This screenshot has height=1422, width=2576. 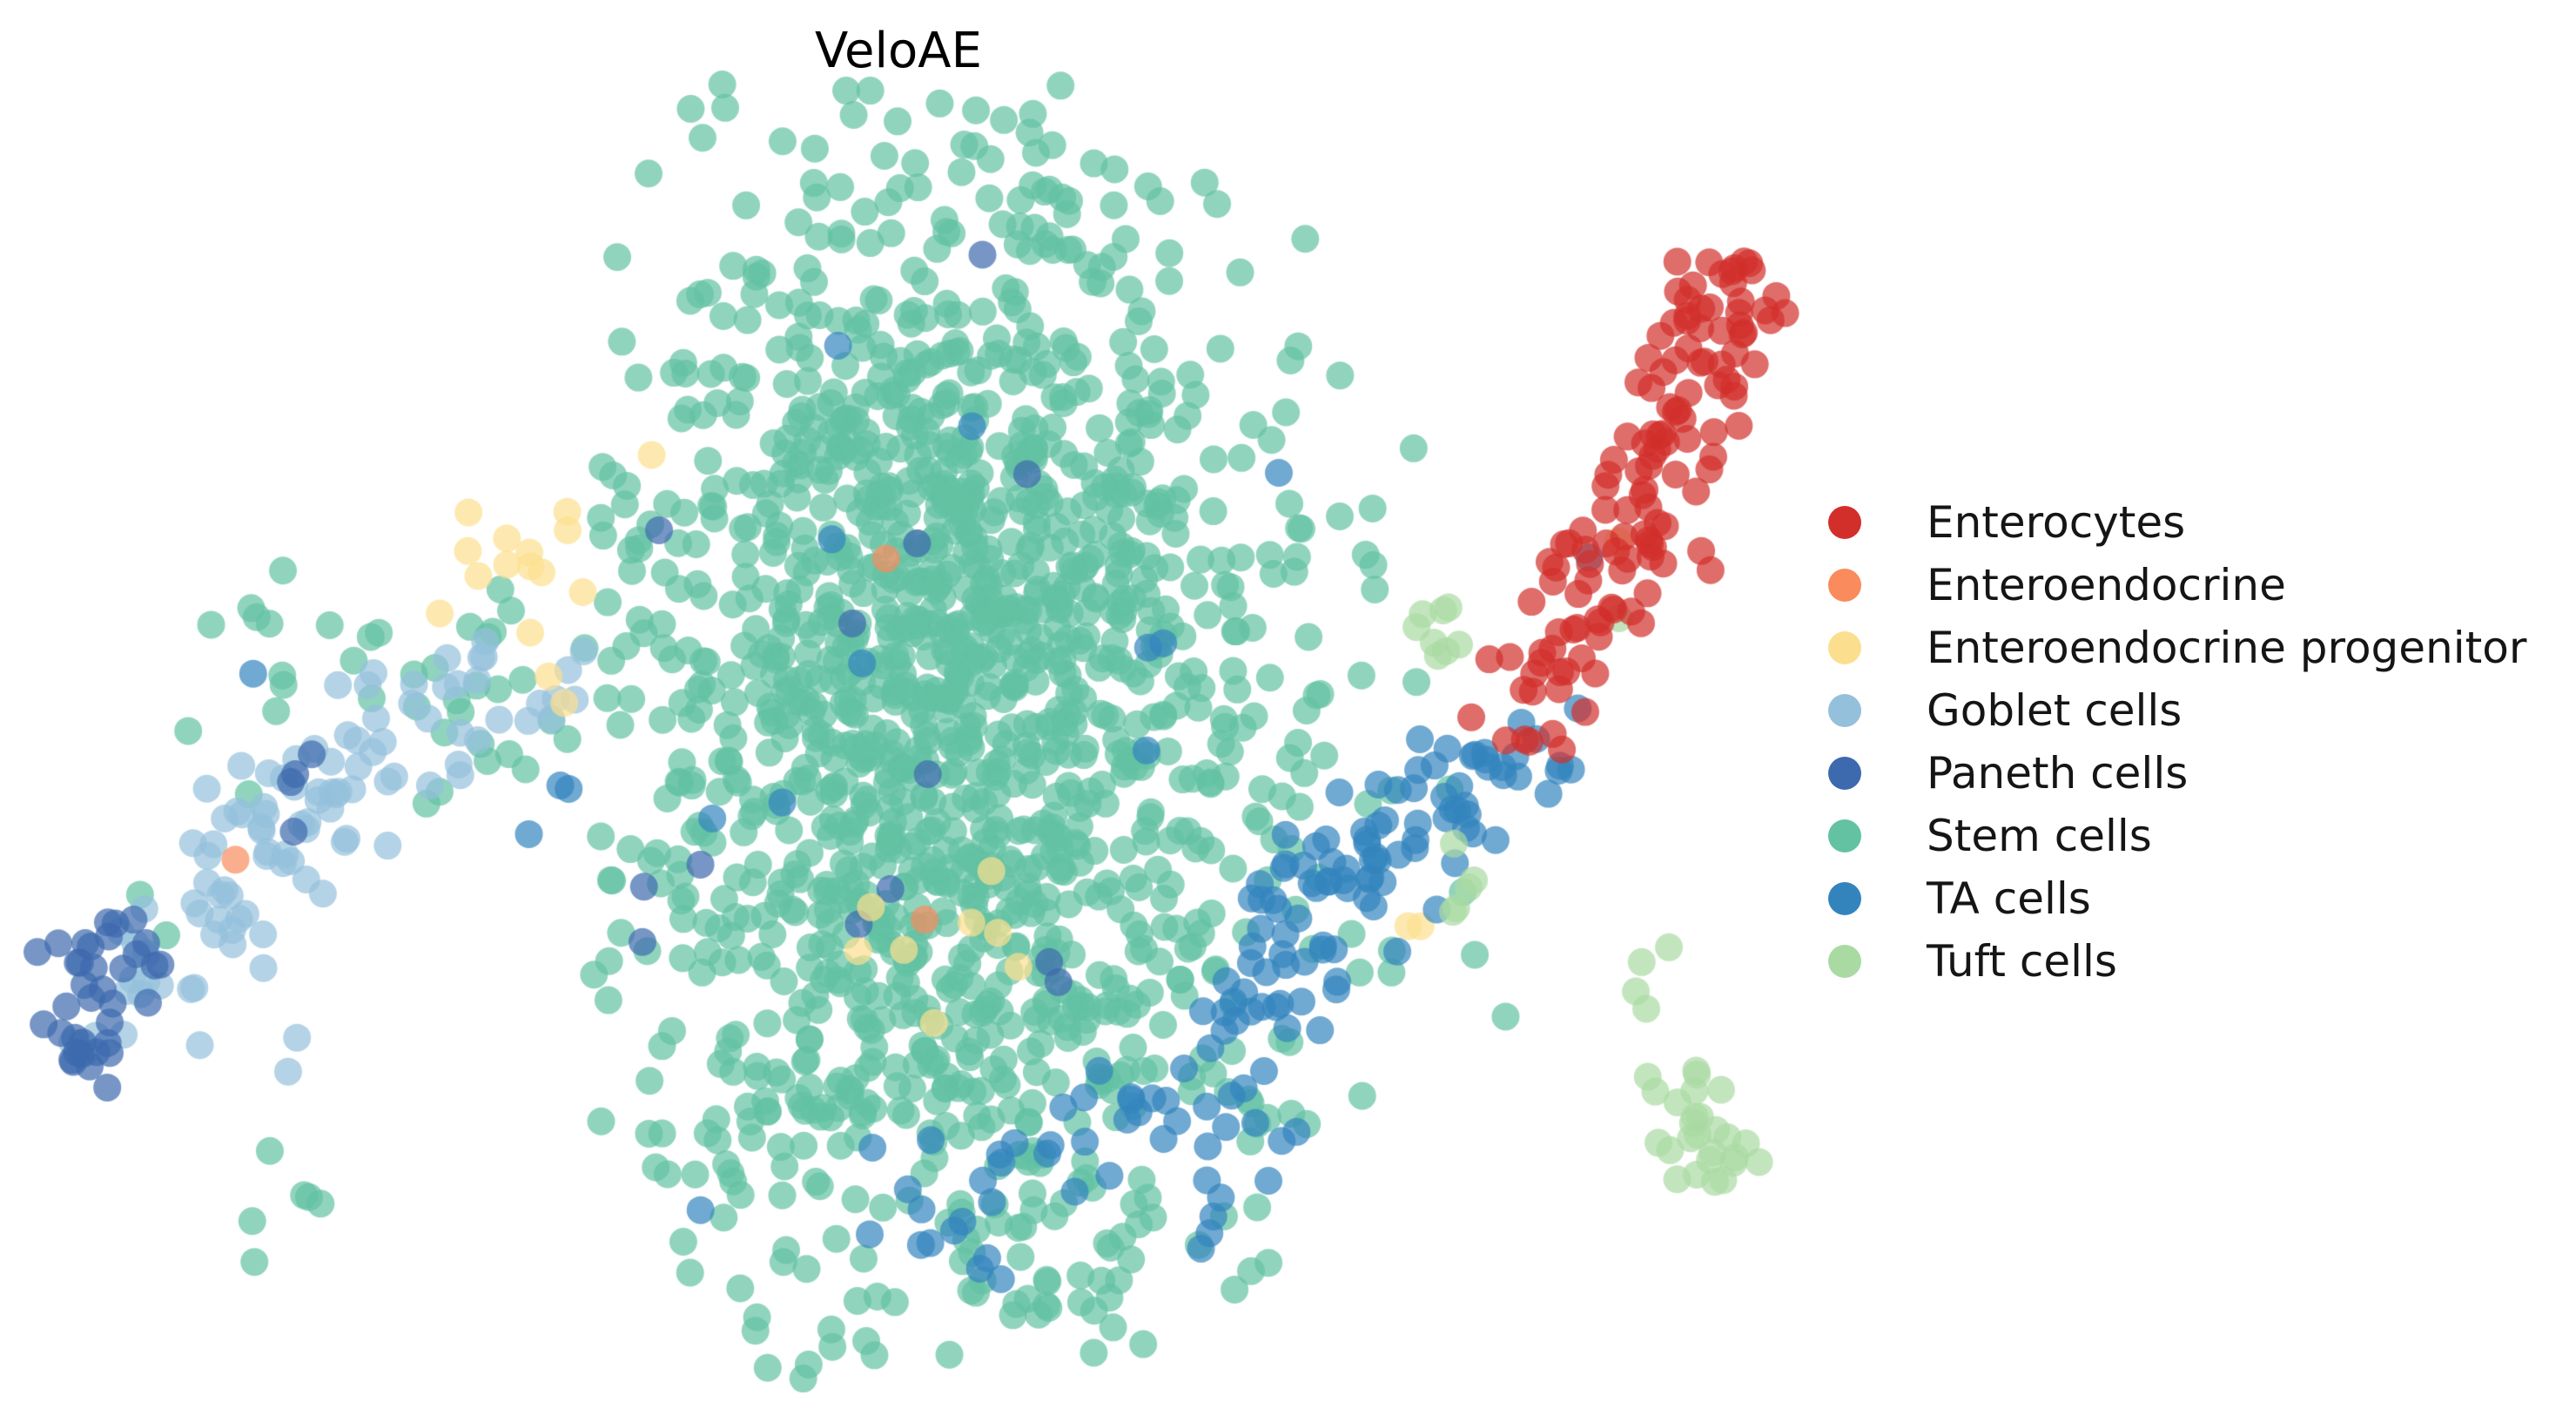 What do you see at coordinates (2177, 962) in the screenshot?
I see `legend-item-tuft-cells: Tuft cells` at bounding box center [2177, 962].